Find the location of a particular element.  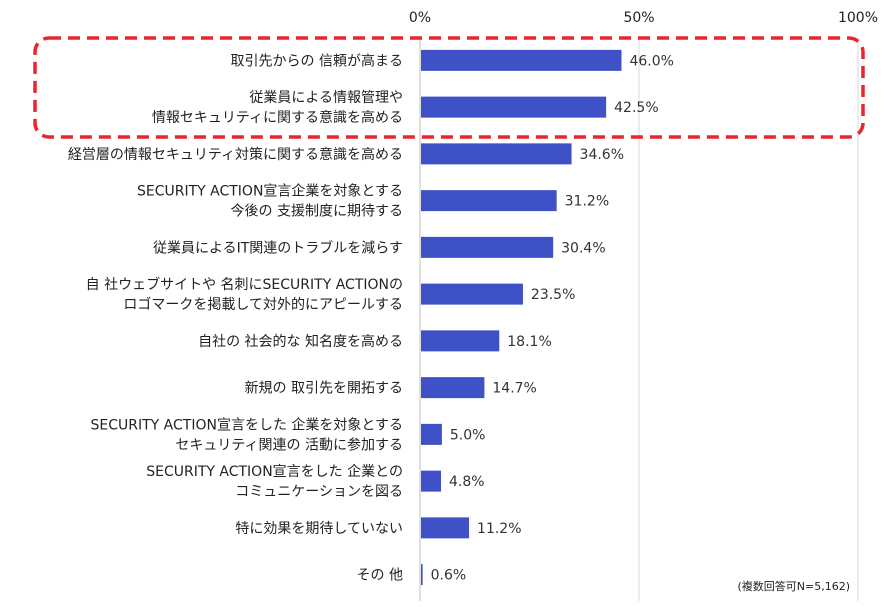

category-label: 従業員による情報管理や is located at coordinates (326, 98).